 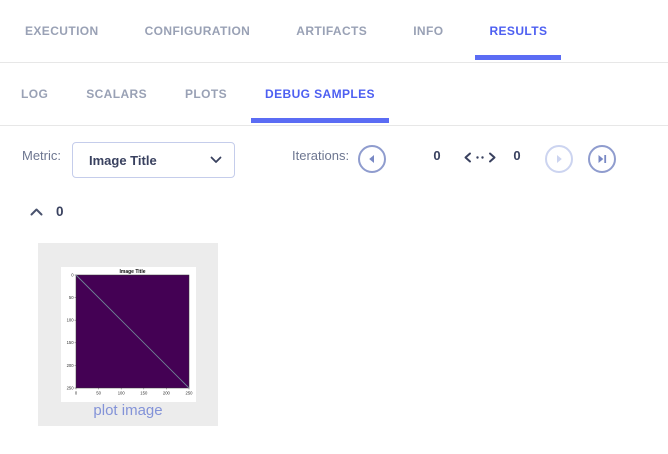 What do you see at coordinates (132, 389) in the screenshot?
I see `x-tick-marks` at bounding box center [132, 389].